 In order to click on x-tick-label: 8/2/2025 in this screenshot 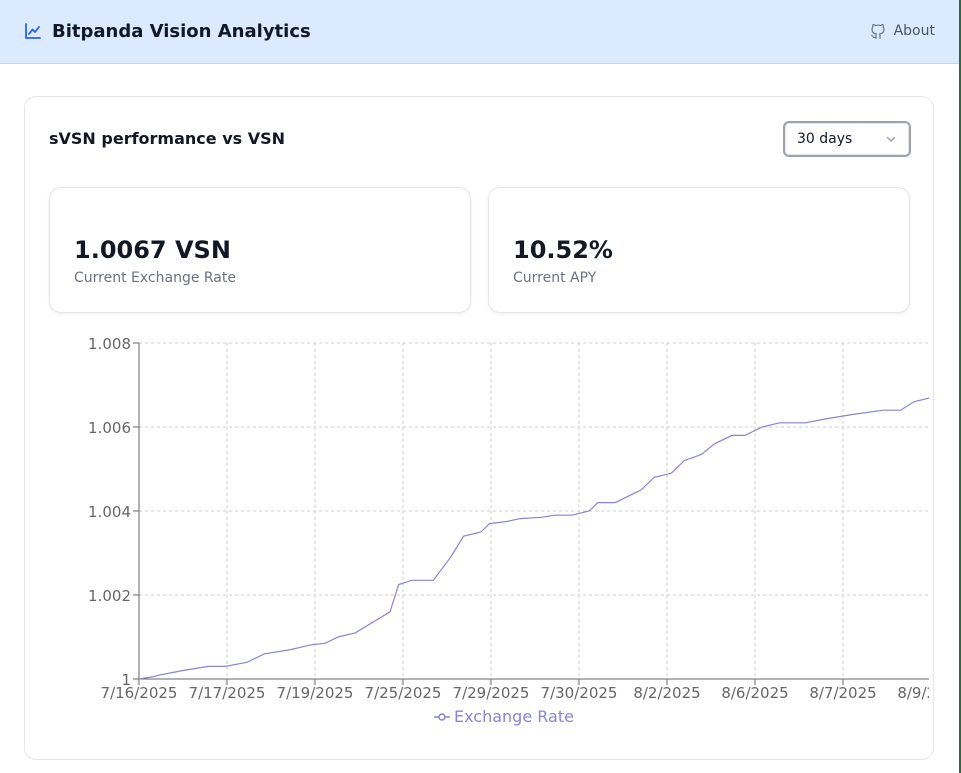, I will do `click(666, 693)`.